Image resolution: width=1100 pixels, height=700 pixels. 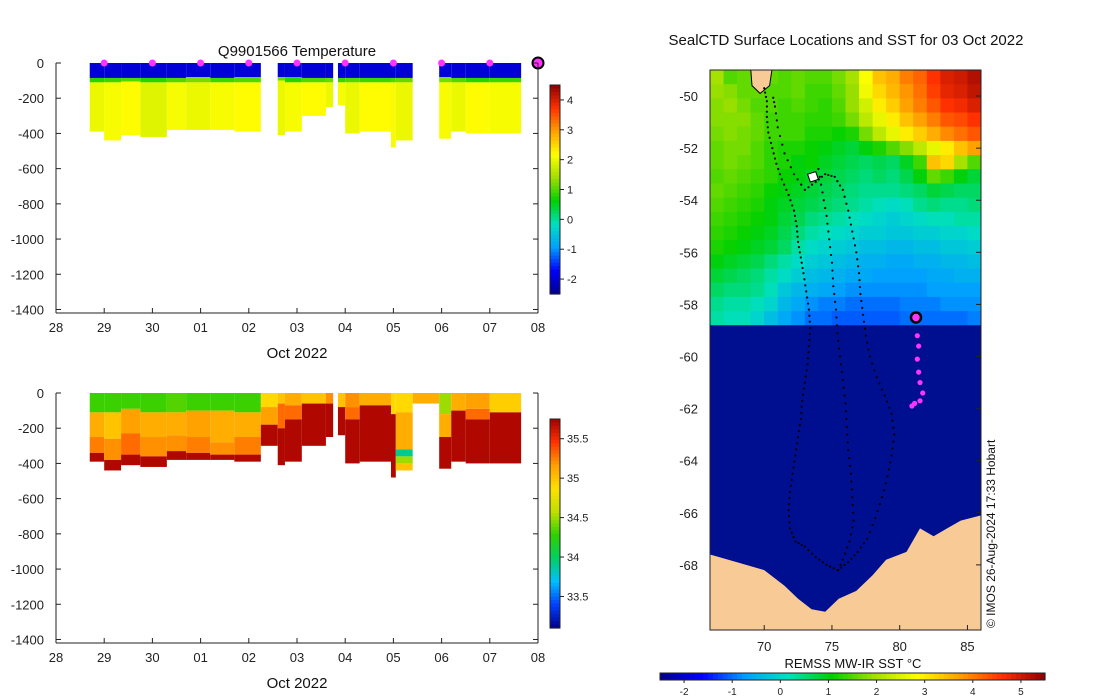 I want to click on y-tick-label: 0, so click(x=40, y=63).